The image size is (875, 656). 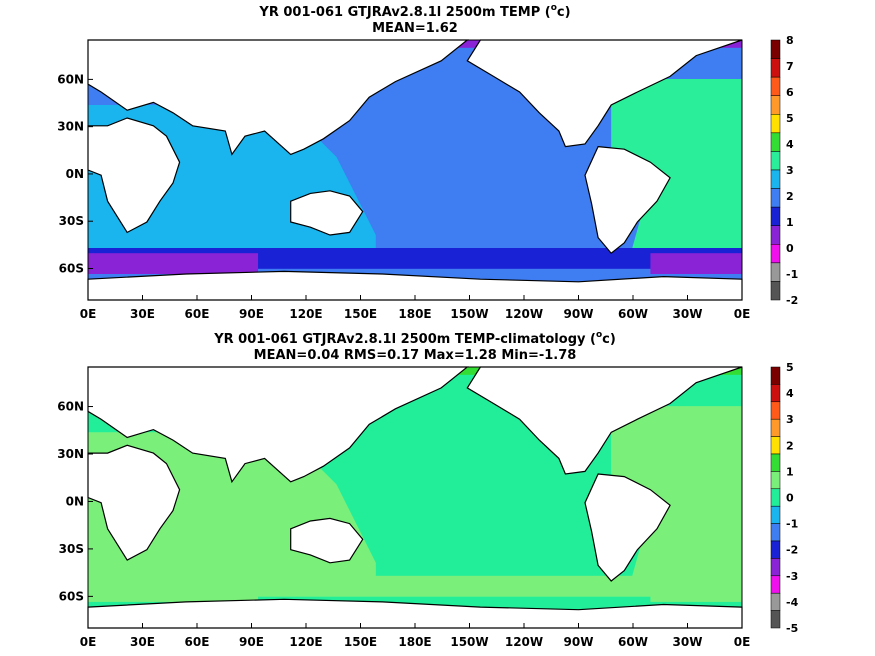 What do you see at coordinates (790, 248) in the screenshot?
I see `colorbar-label: 0` at bounding box center [790, 248].